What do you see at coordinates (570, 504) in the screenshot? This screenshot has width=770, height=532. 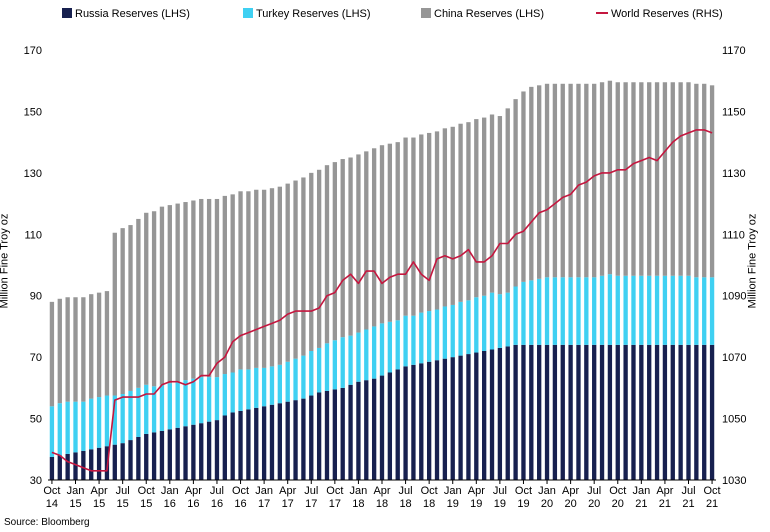 I see `x-tick-year: 20` at bounding box center [570, 504].